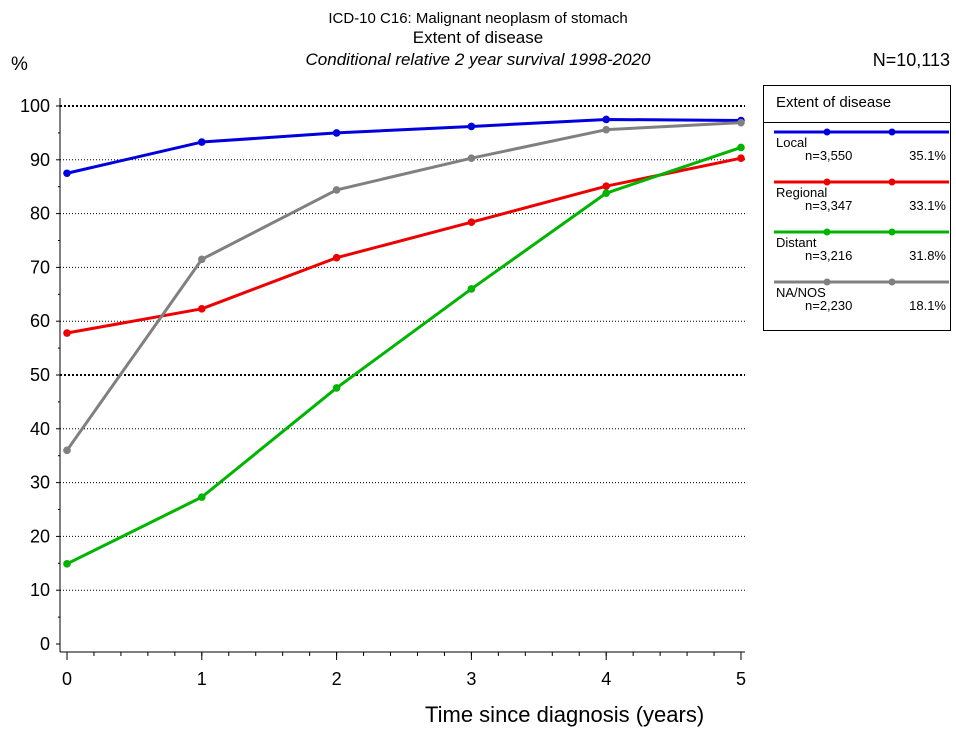 Image resolution: width=956 pixels, height=731 pixels. I want to click on y-tick-label: 60, so click(40, 321).